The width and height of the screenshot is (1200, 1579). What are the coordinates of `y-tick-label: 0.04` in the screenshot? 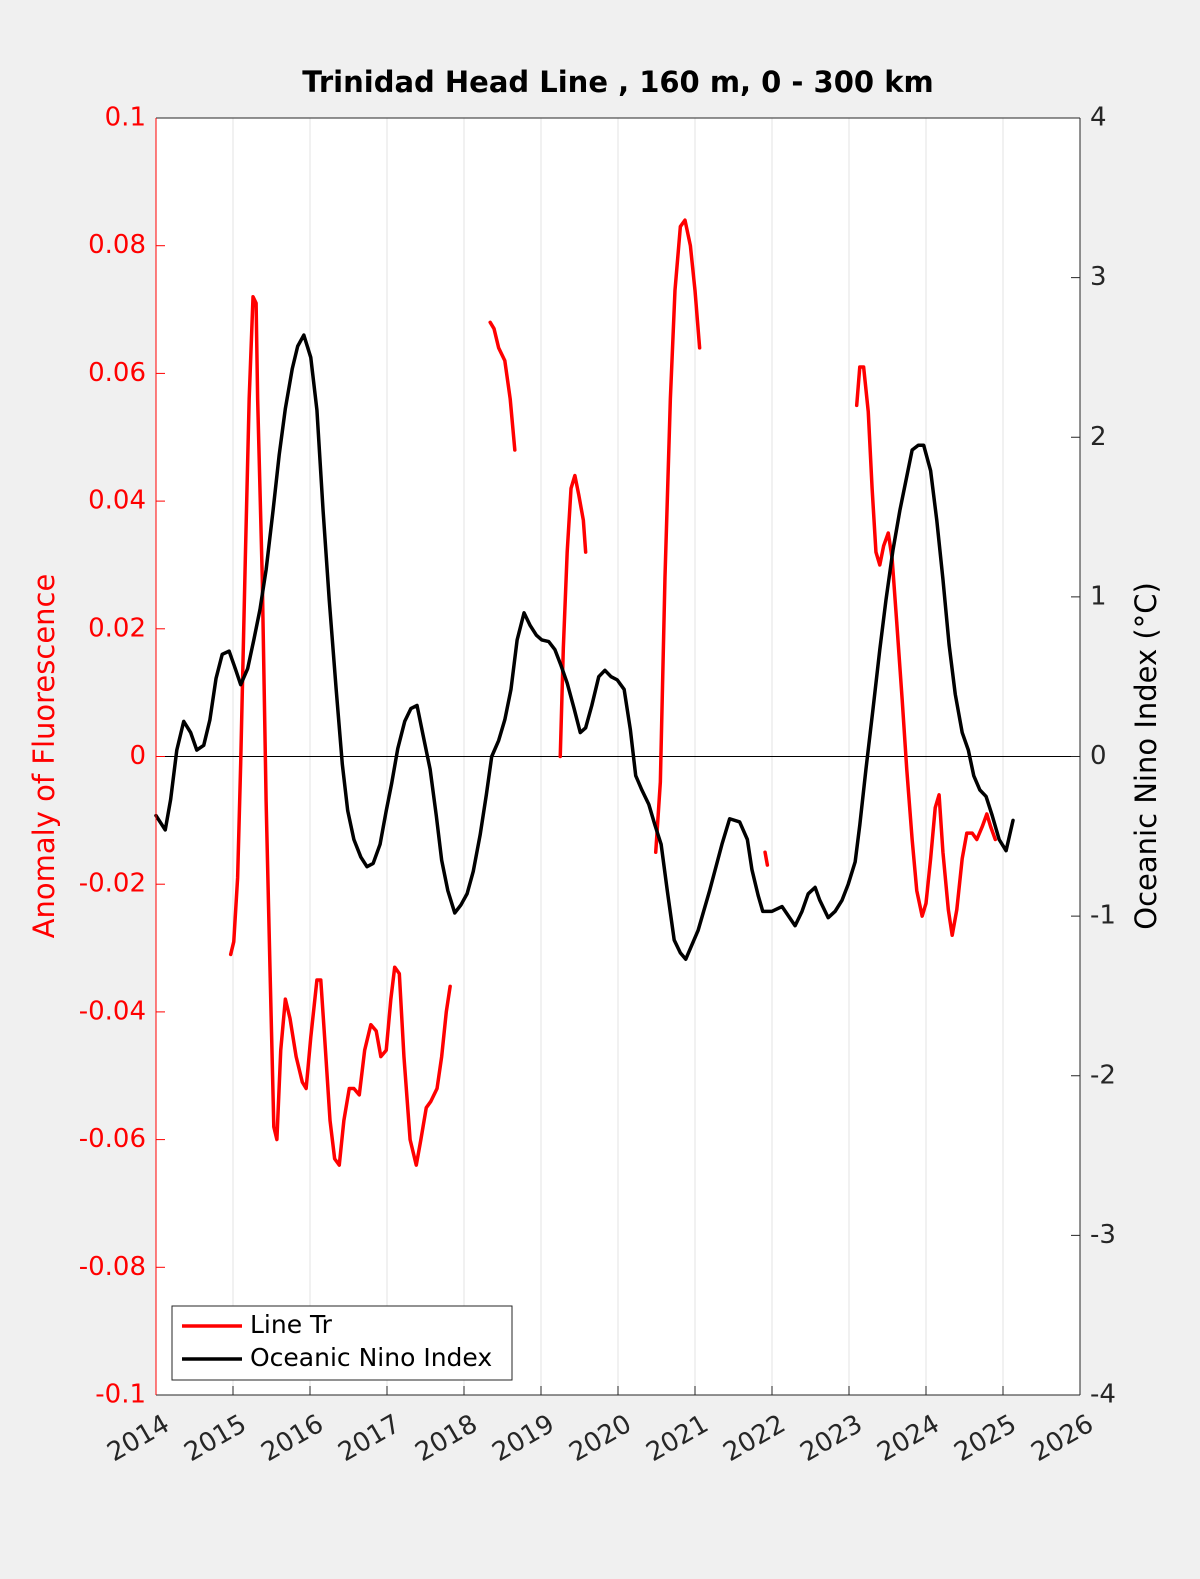 It's located at (117, 501).